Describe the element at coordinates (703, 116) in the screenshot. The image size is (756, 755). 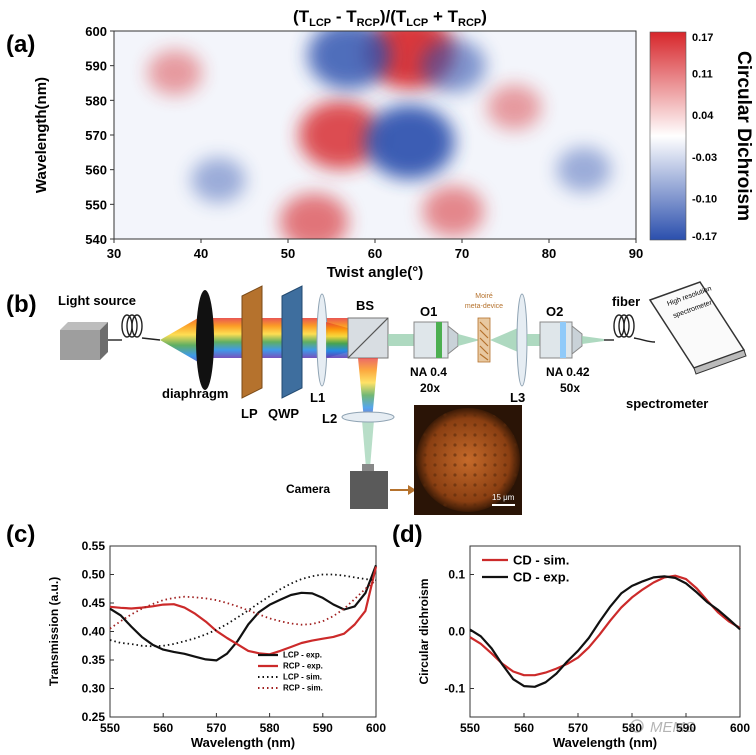
I see `colorbar-tick-label: 0.04` at that location.